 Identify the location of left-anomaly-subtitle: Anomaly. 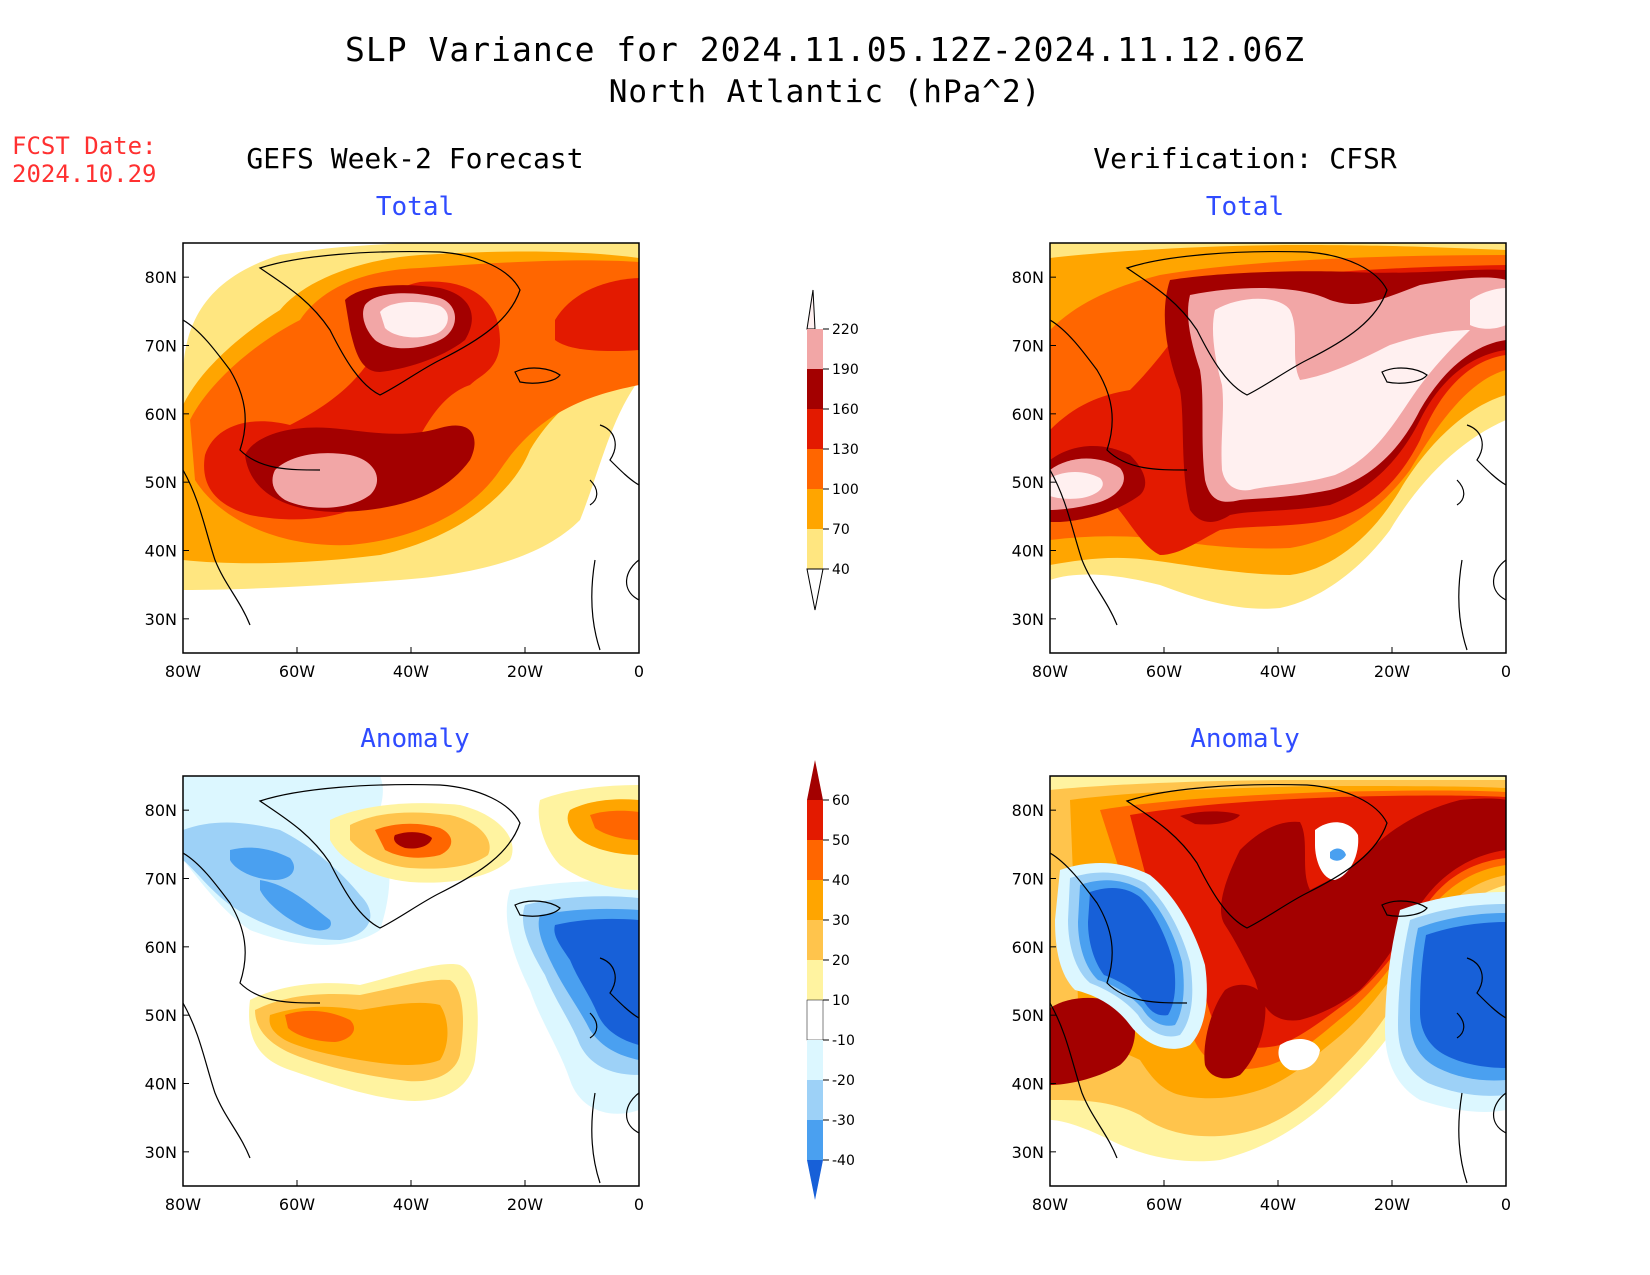
(415, 739).